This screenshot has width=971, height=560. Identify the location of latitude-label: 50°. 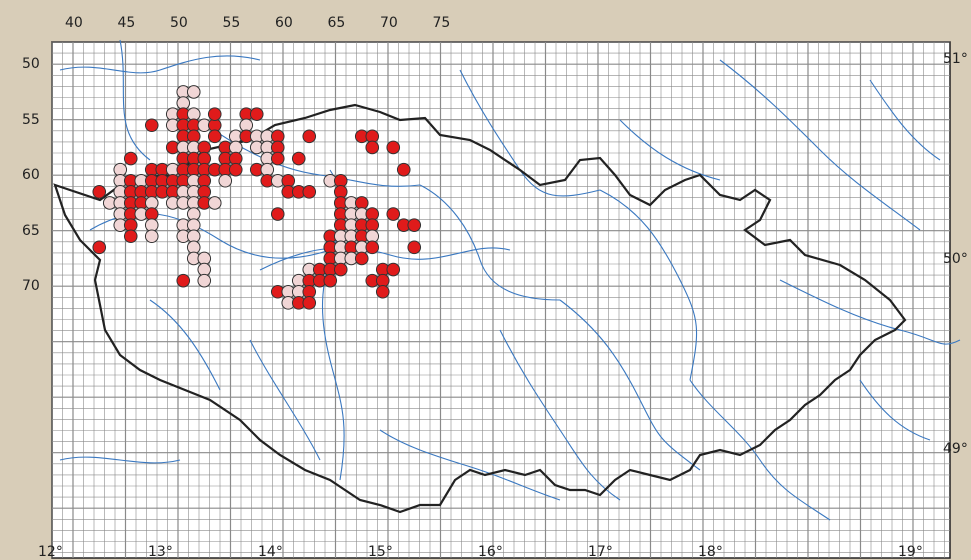
(955, 259).